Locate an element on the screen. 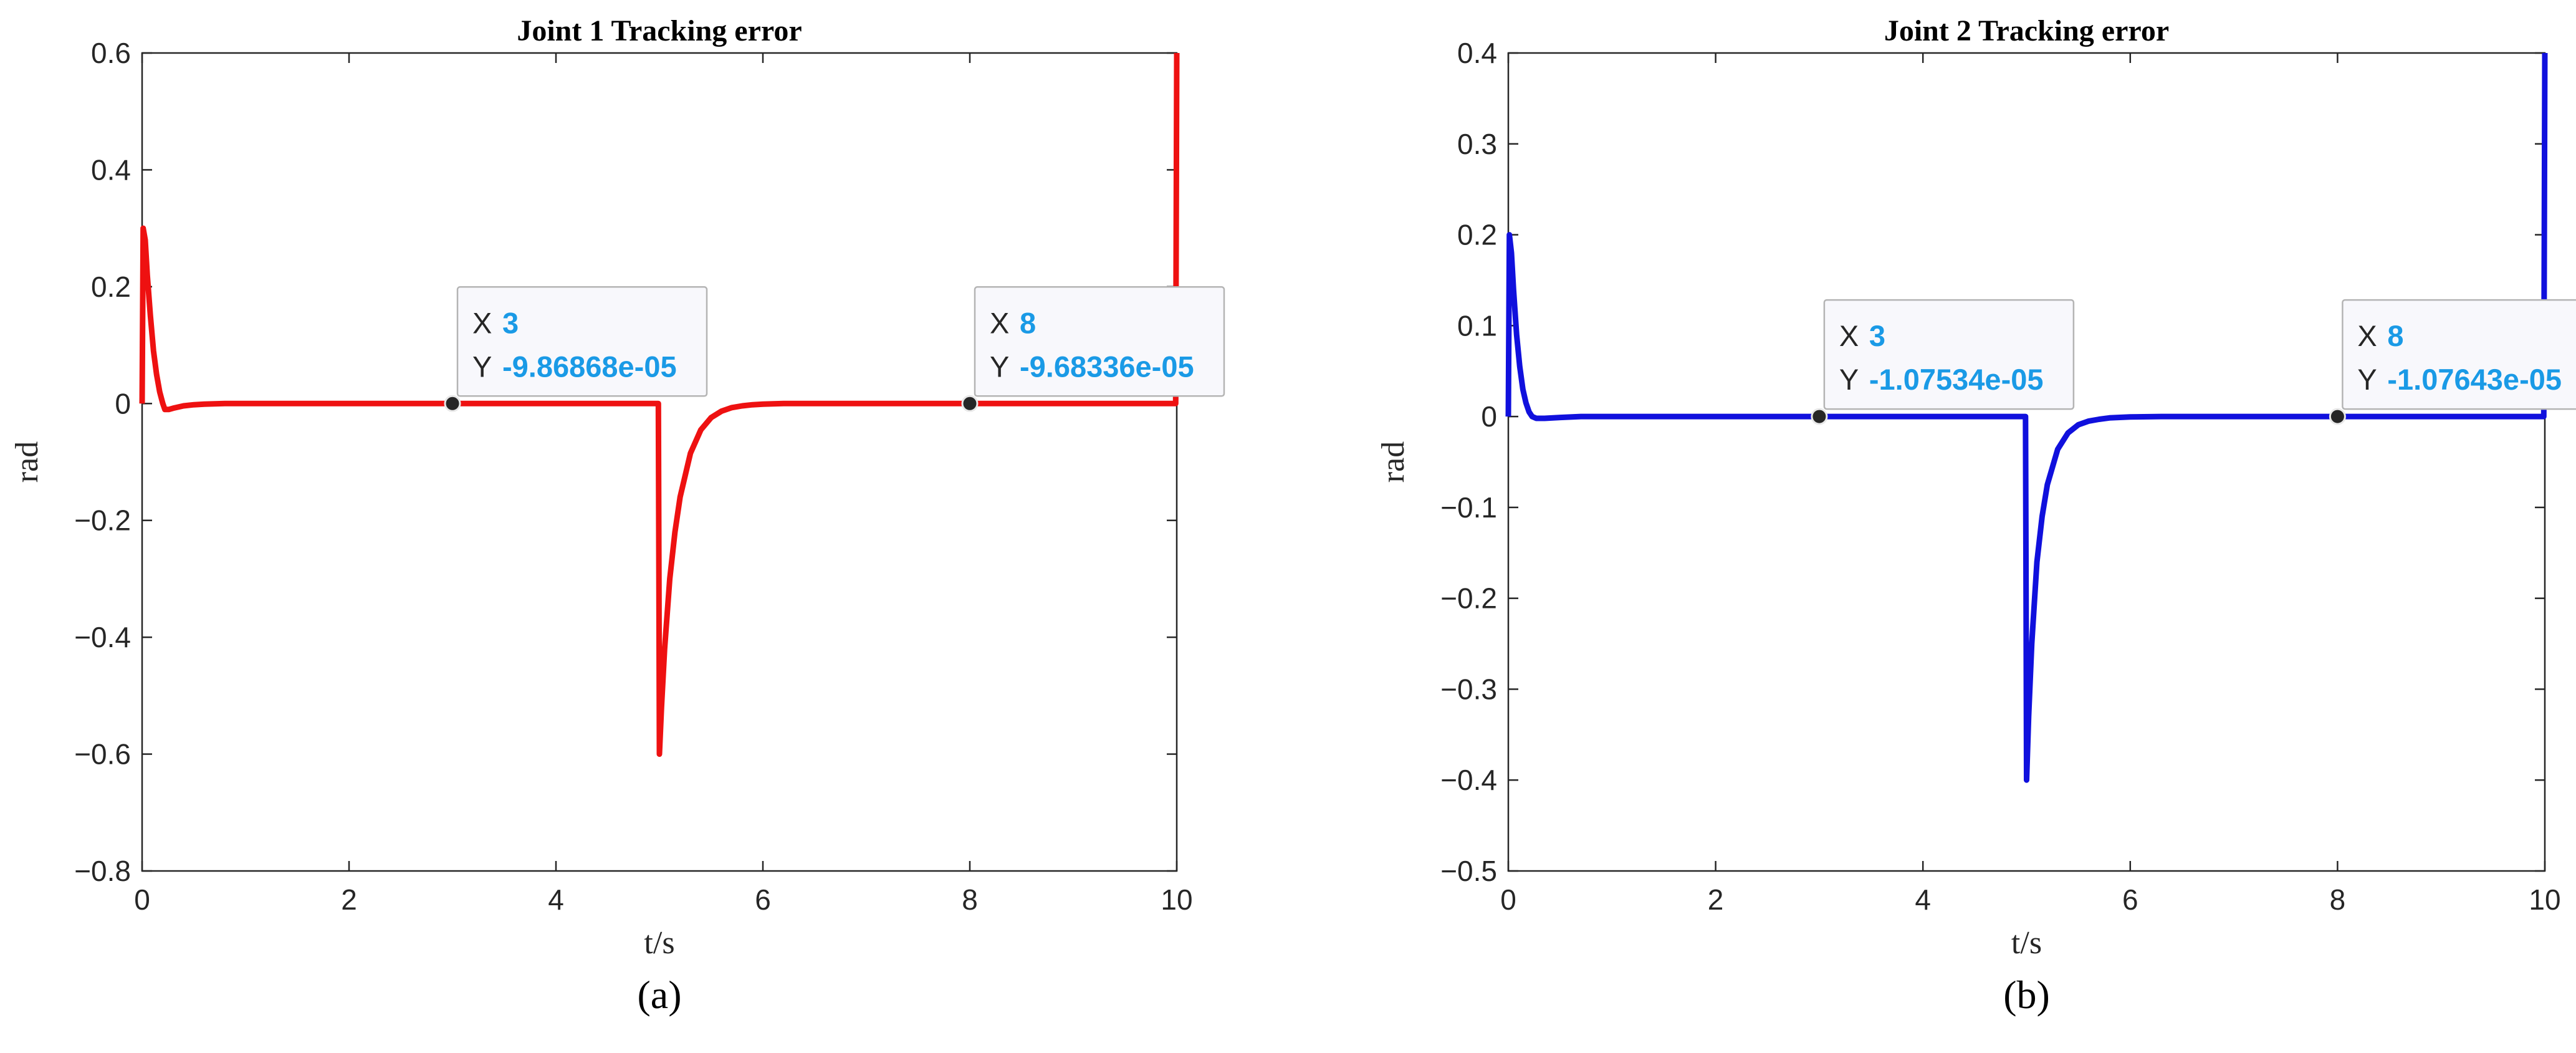 The height and width of the screenshot is (1053, 2576). panel-caption: (a) is located at coordinates (659, 995).